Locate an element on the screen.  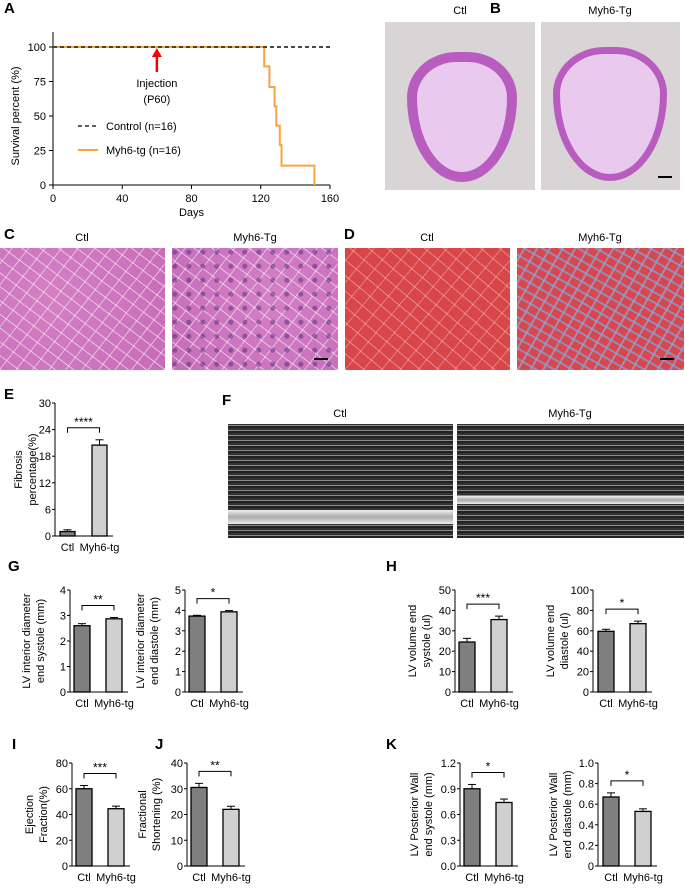
annotation-text: (P60) is located at coordinates (156, 100).